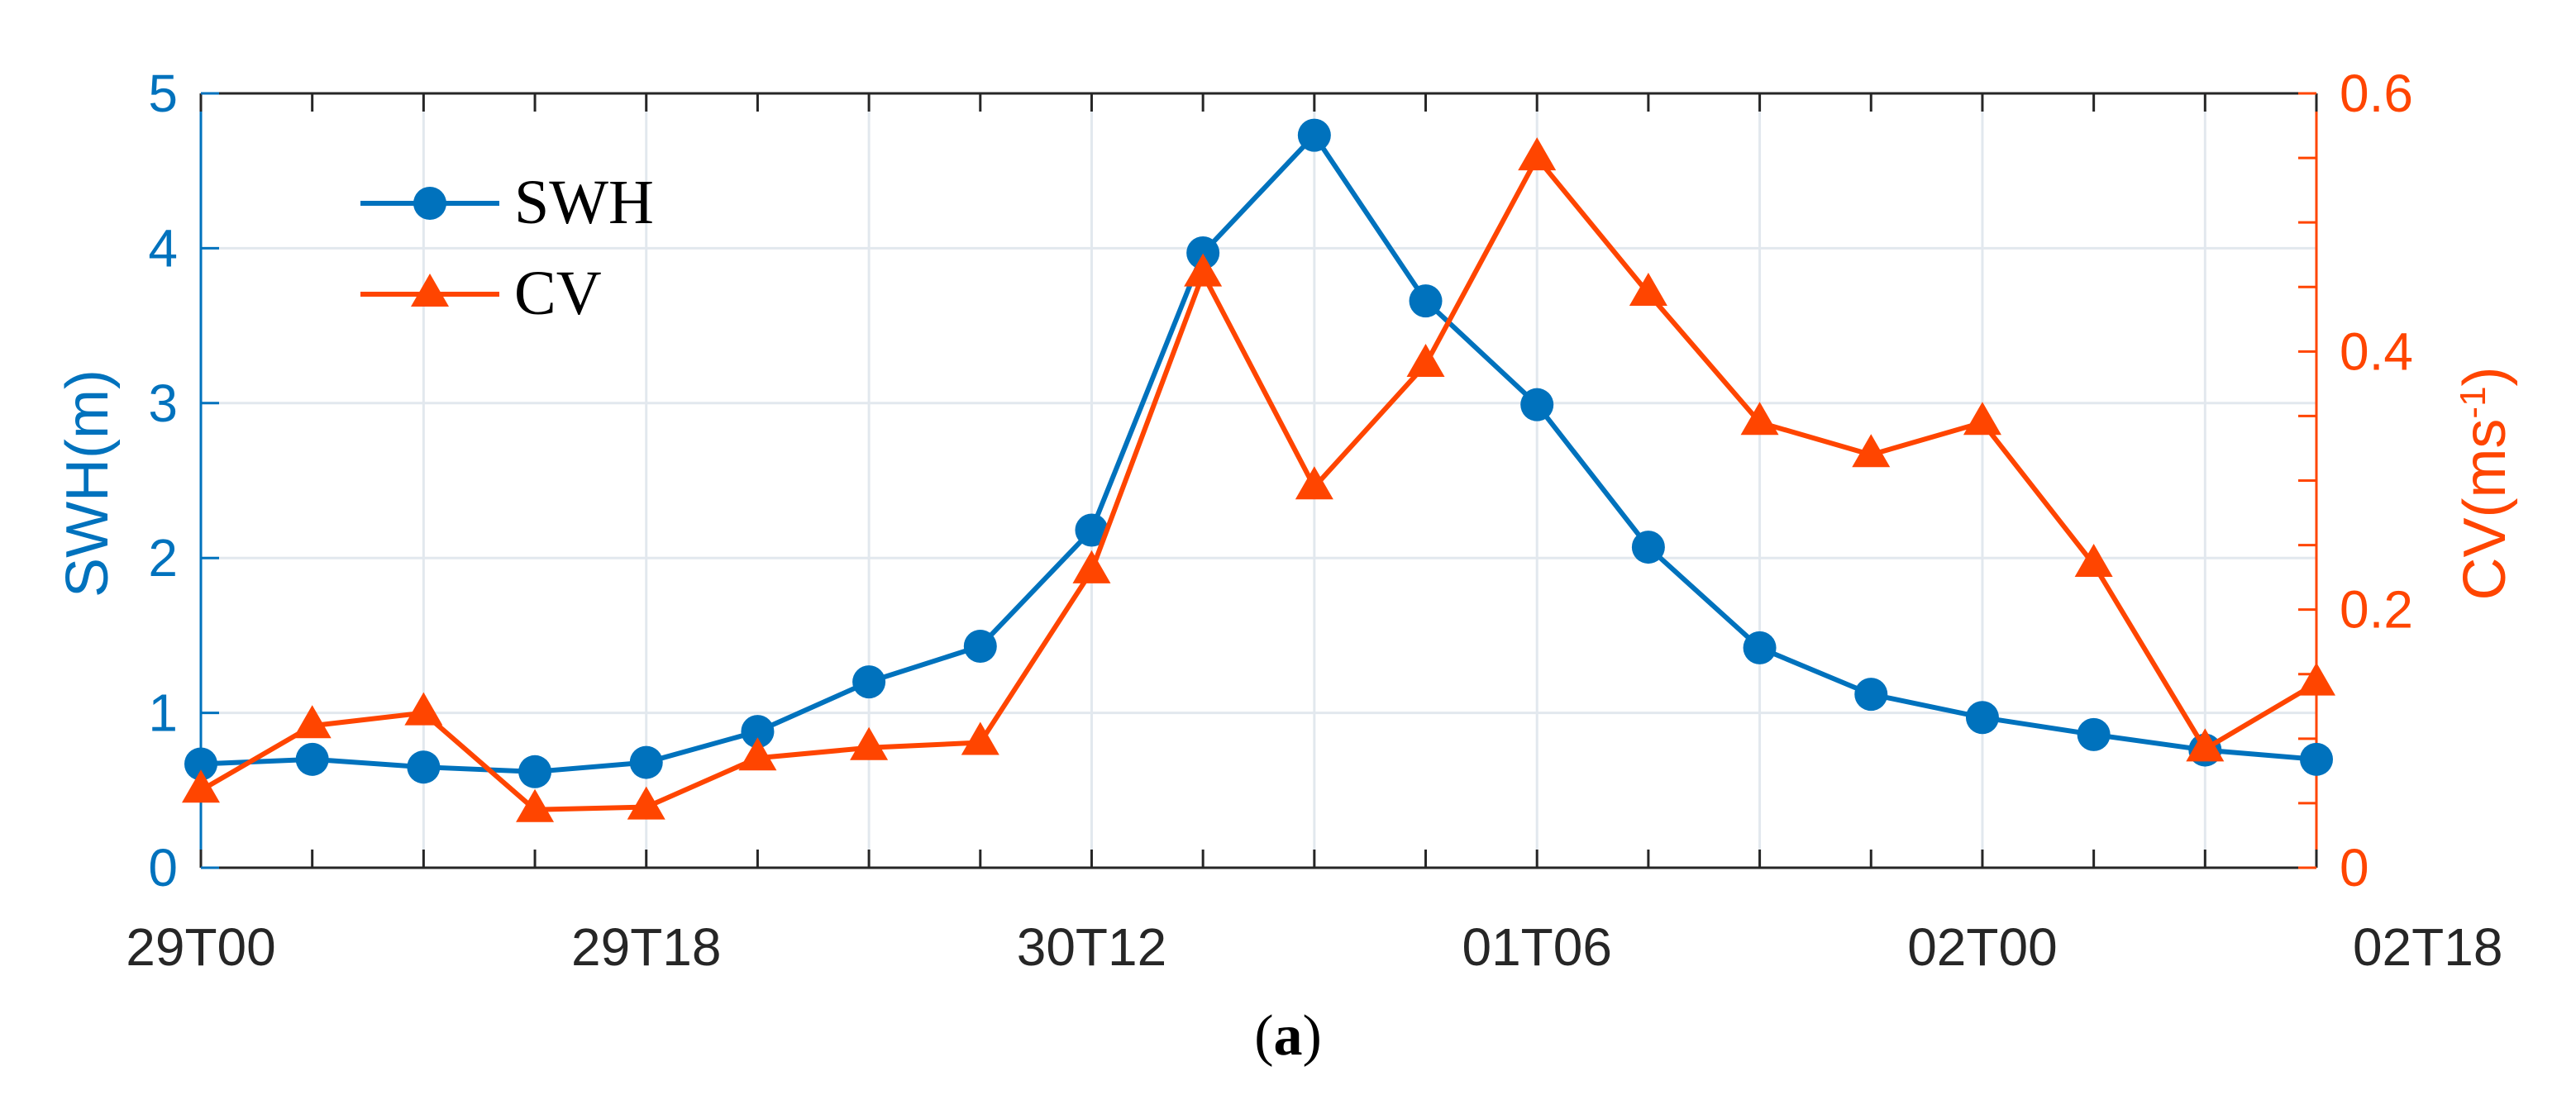  Describe the element at coordinates (1982, 947) in the screenshot. I see `x-tick-label: 02T00` at that location.